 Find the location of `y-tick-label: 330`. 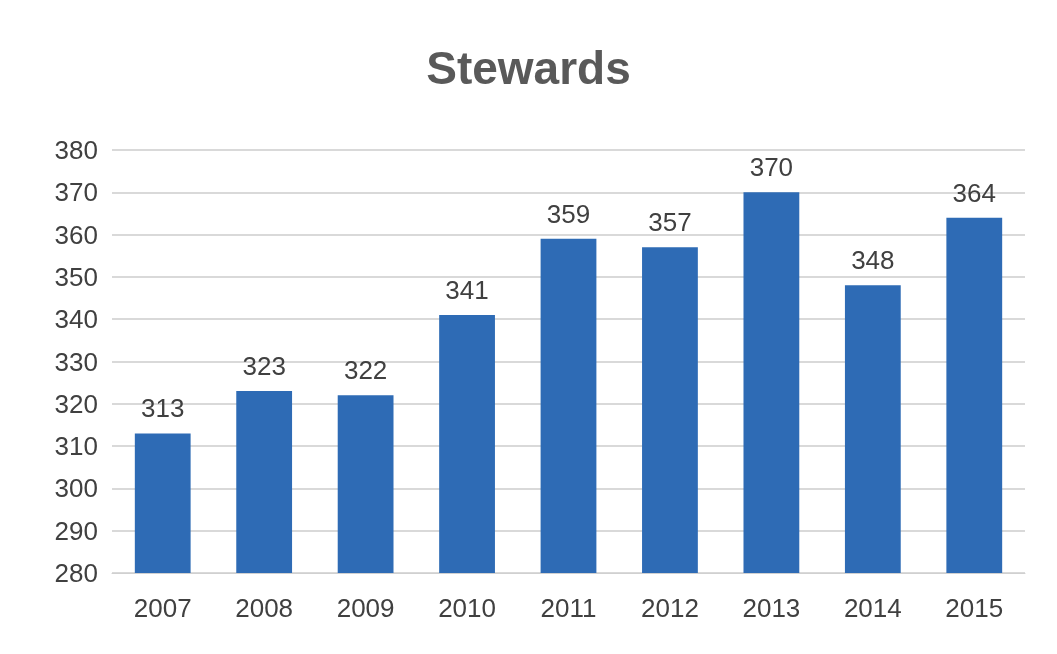

y-tick-label: 330 is located at coordinates (76, 361).